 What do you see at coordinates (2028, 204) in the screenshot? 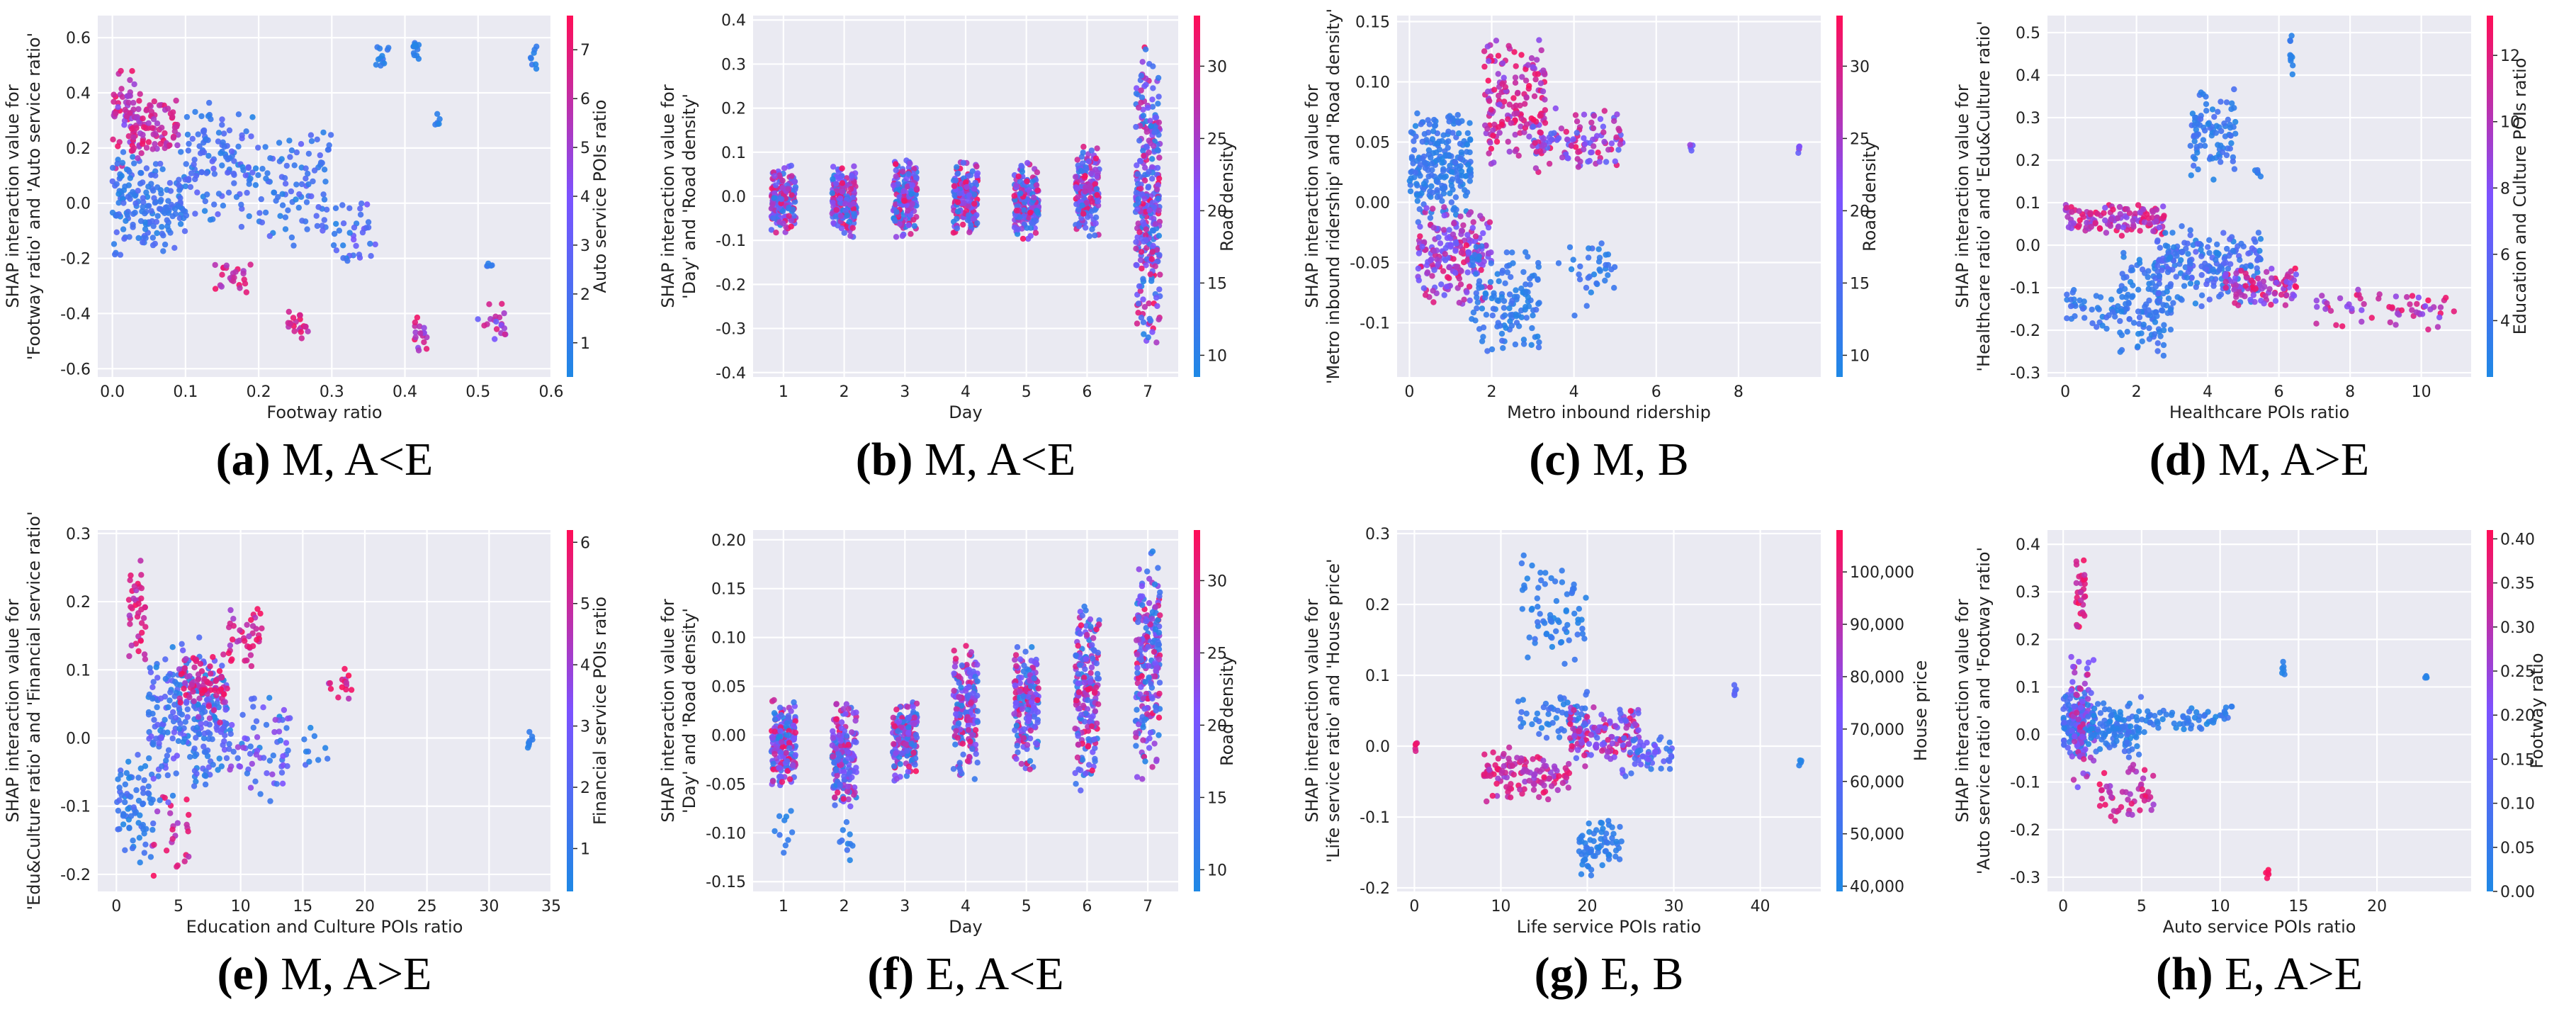
I see `y-tick-label: 0.1` at bounding box center [2028, 204].